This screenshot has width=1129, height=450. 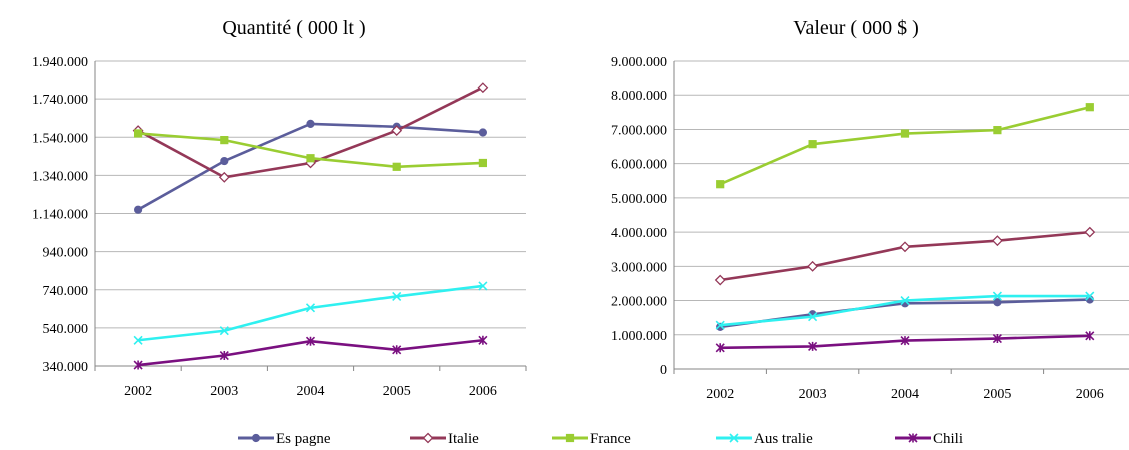 I want to click on legend: Es pagne Italie France Aus tralie Chili, so click(x=600, y=439).